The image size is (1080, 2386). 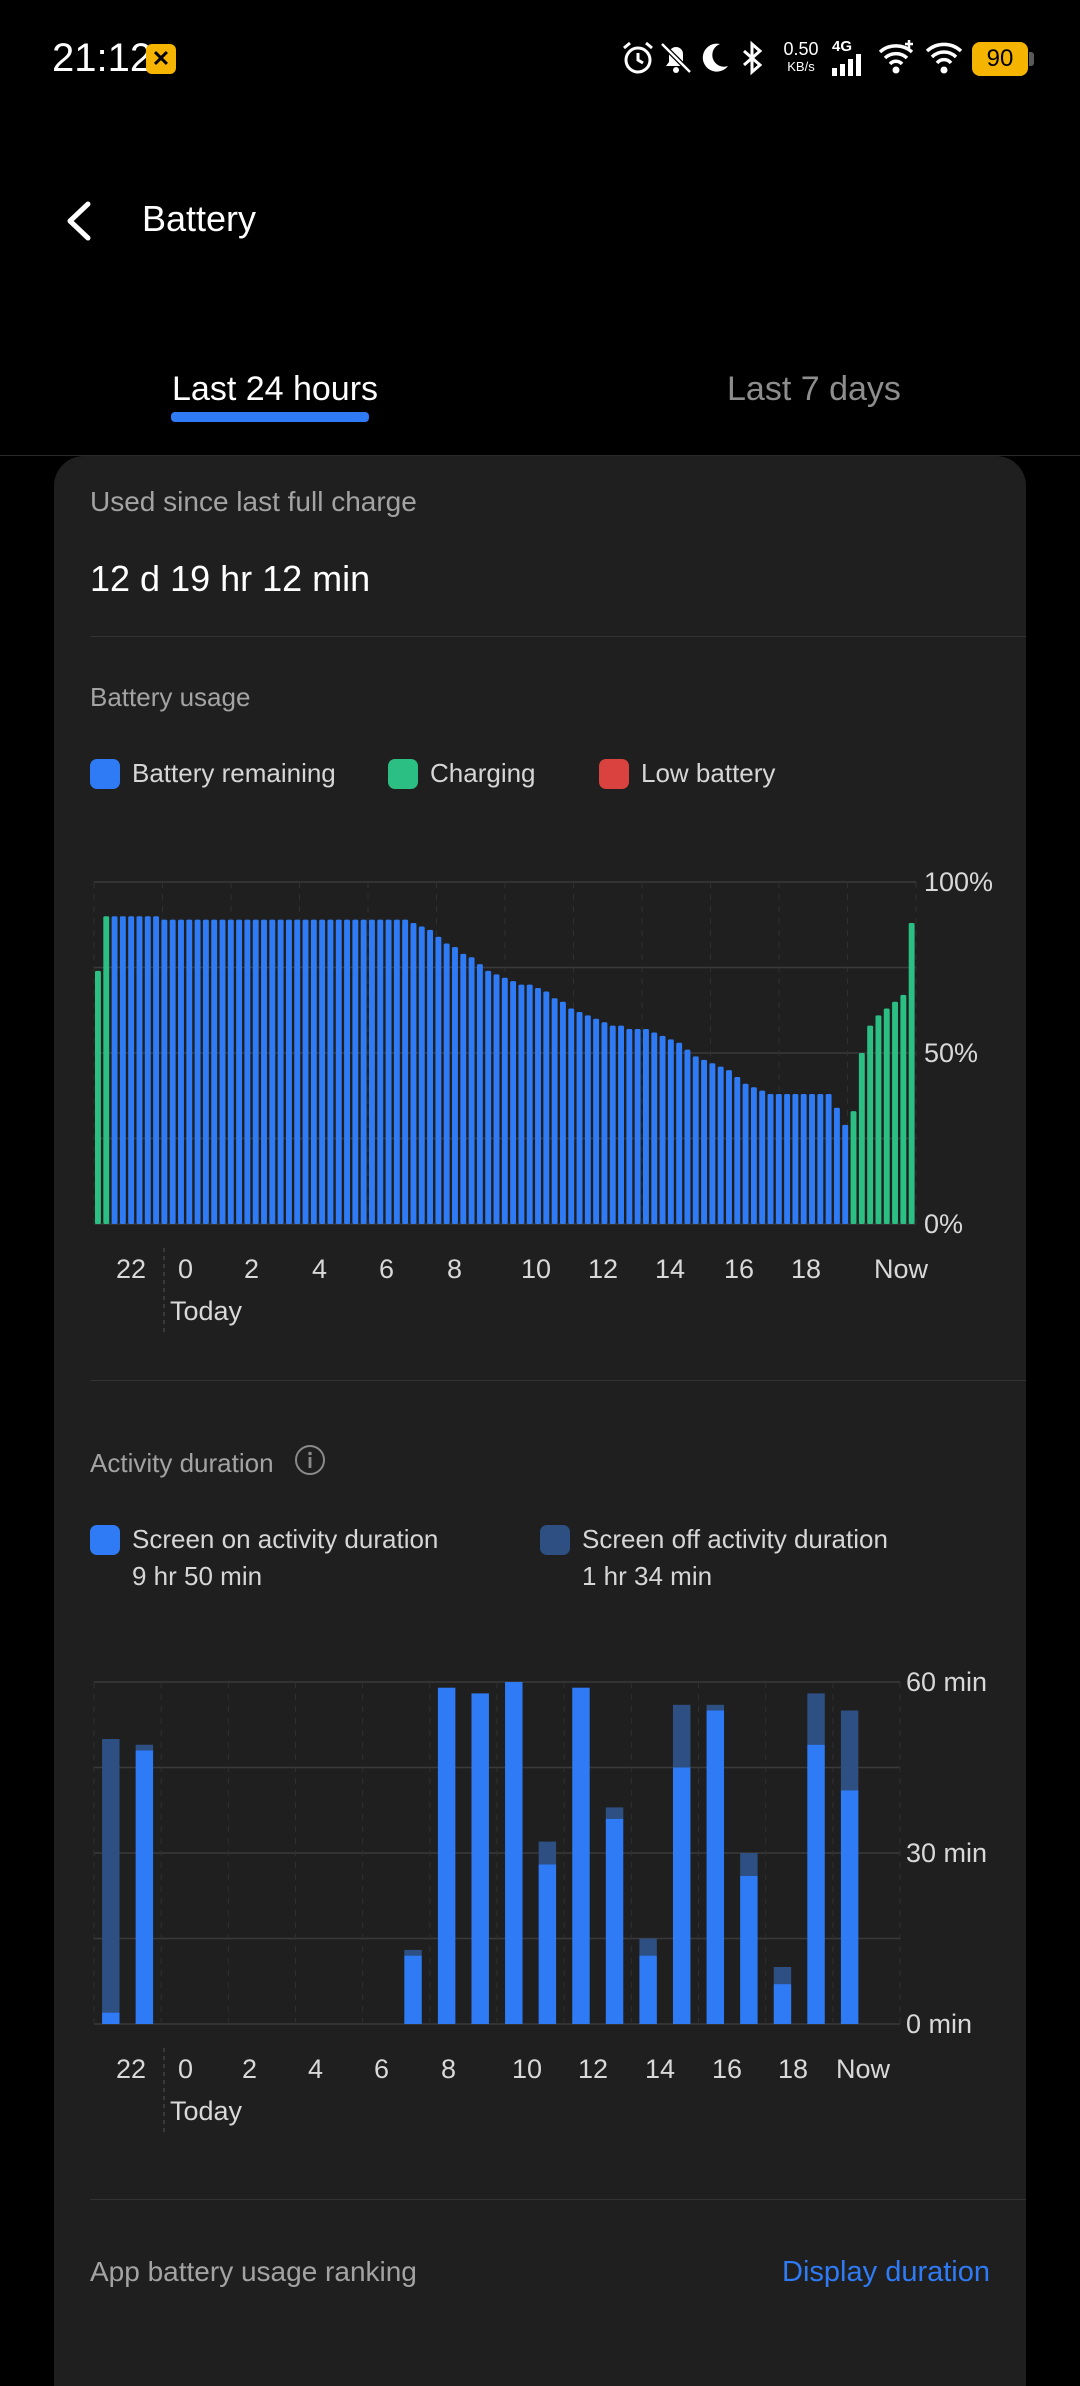 What do you see at coordinates (660, 2069) in the screenshot?
I see `x-tick-label: 14` at bounding box center [660, 2069].